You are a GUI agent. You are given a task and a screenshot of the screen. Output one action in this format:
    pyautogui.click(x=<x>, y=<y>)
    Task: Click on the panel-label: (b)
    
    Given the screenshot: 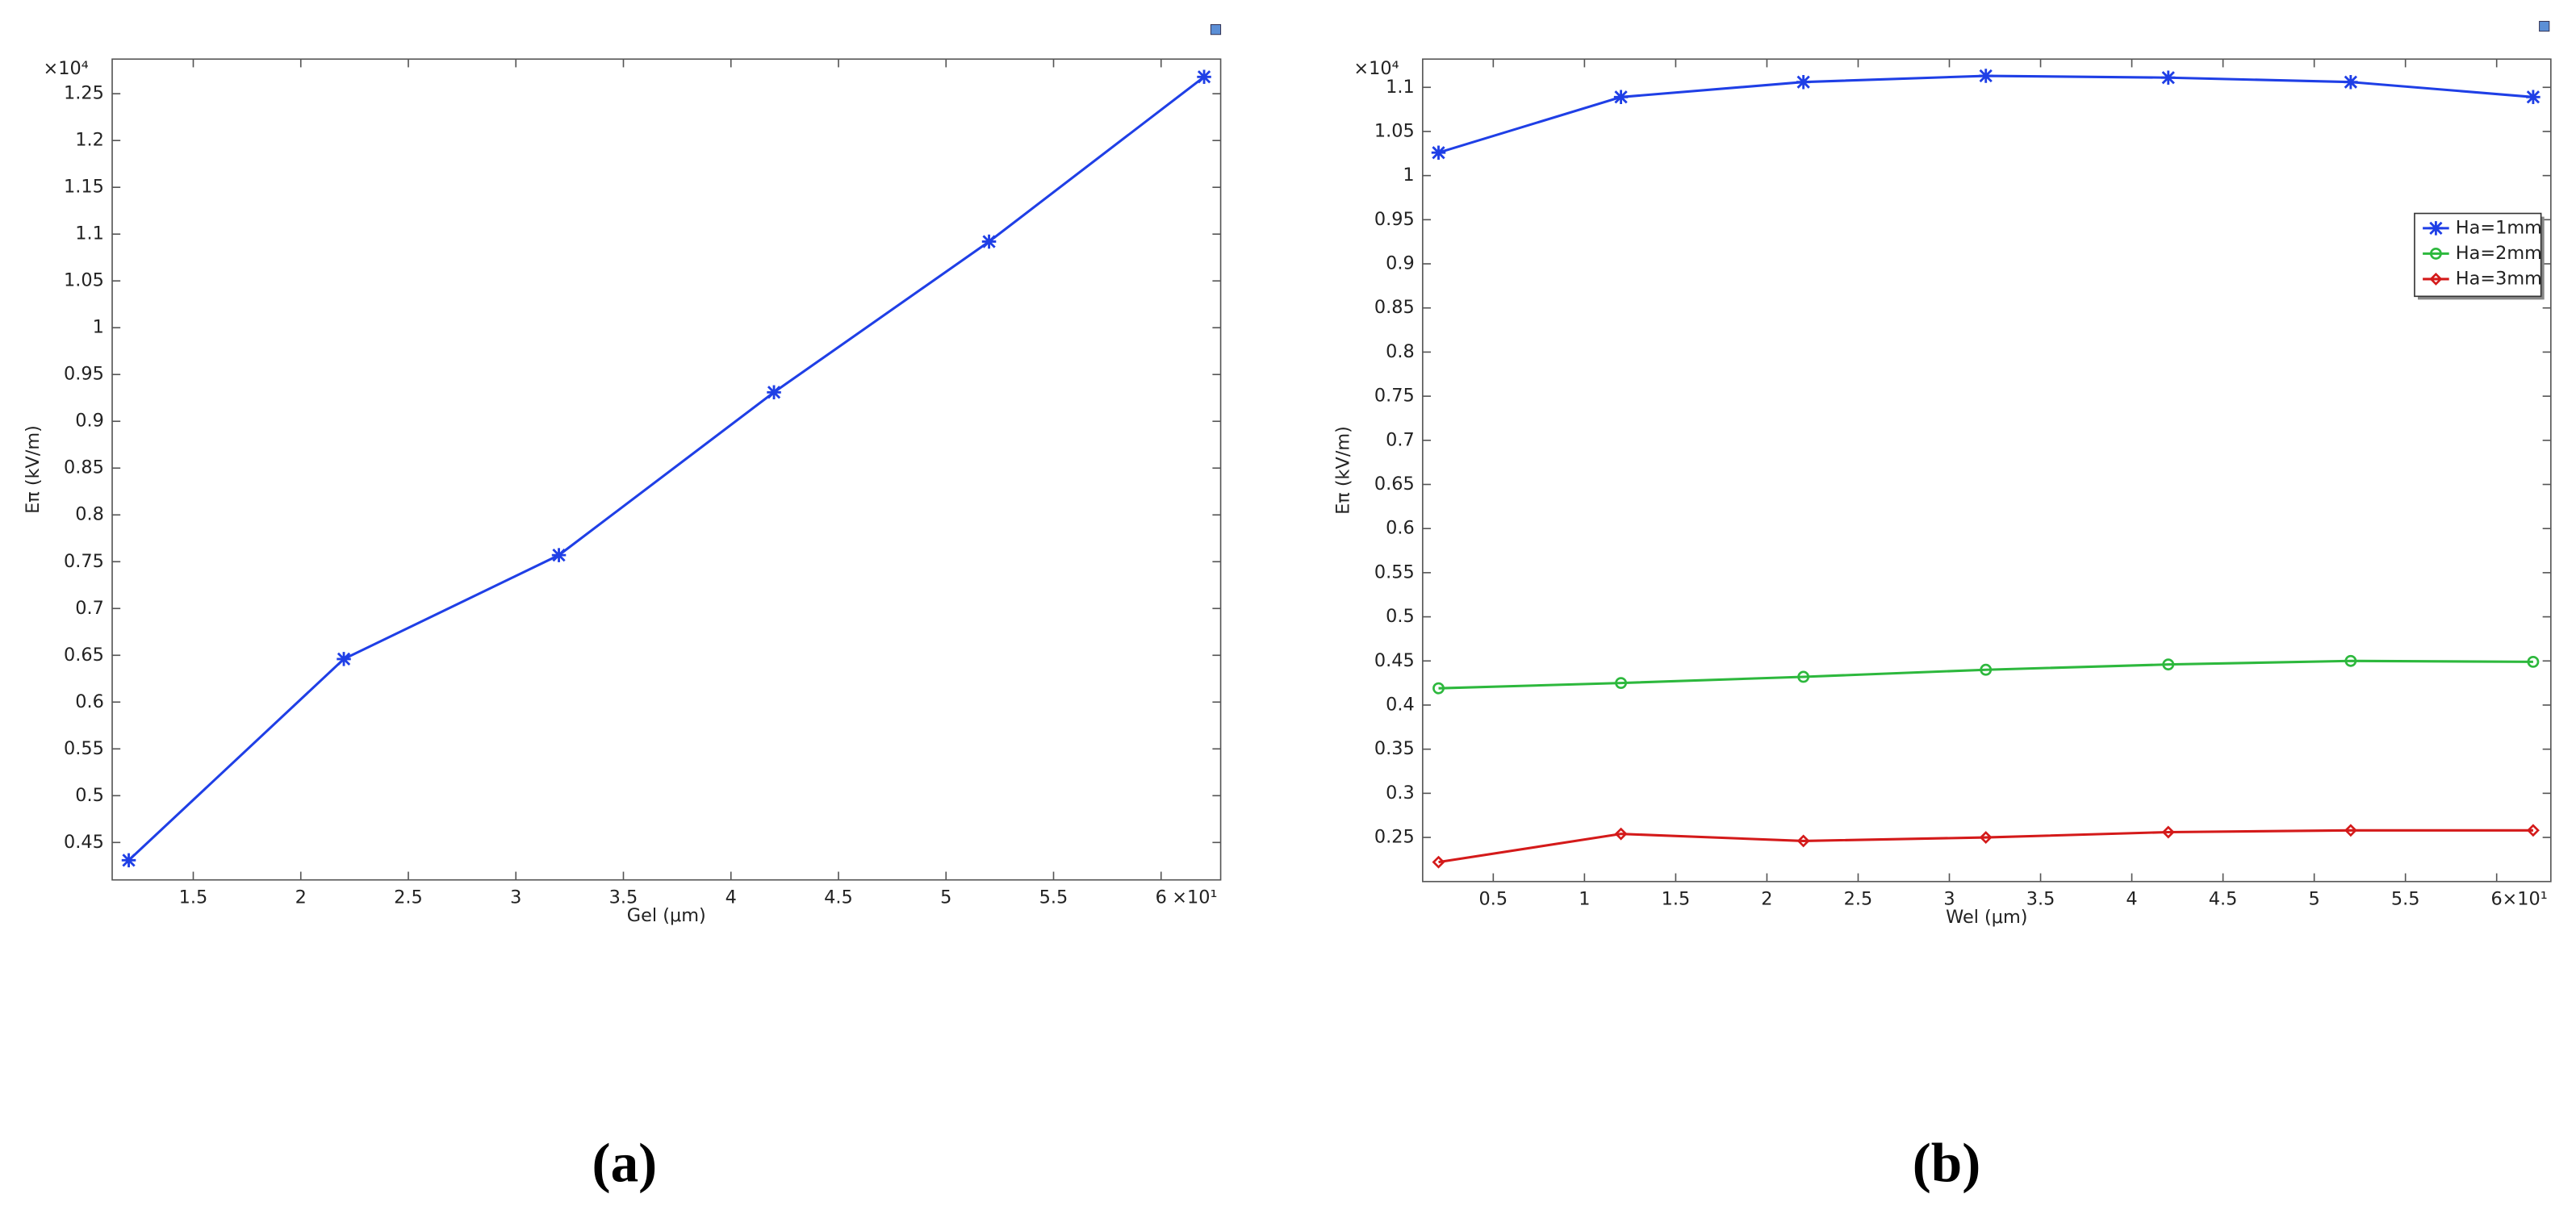 What is the action you would take?
    pyautogui.click(x=1947, y=1163)
    